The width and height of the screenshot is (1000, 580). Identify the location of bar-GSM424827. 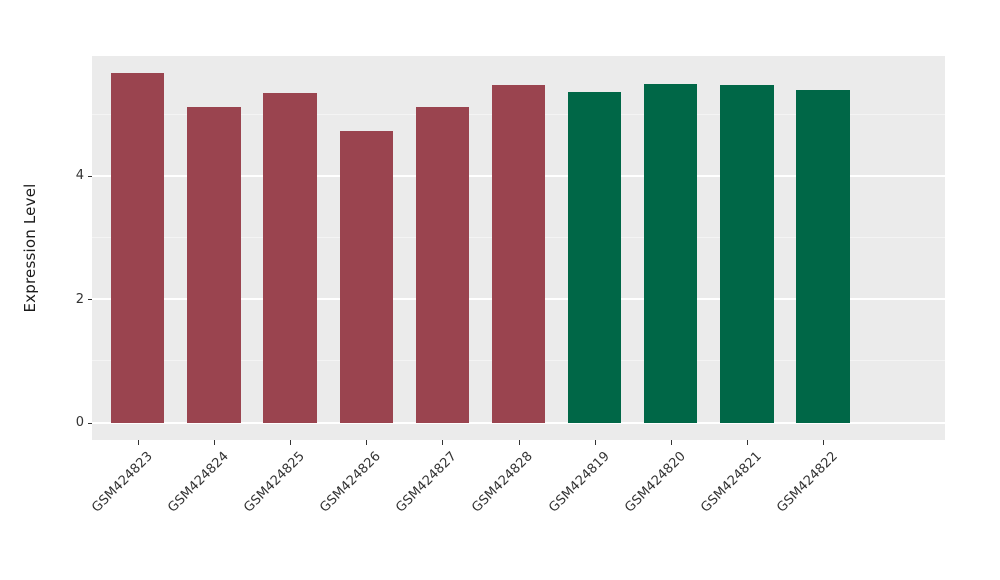
(442, 265).